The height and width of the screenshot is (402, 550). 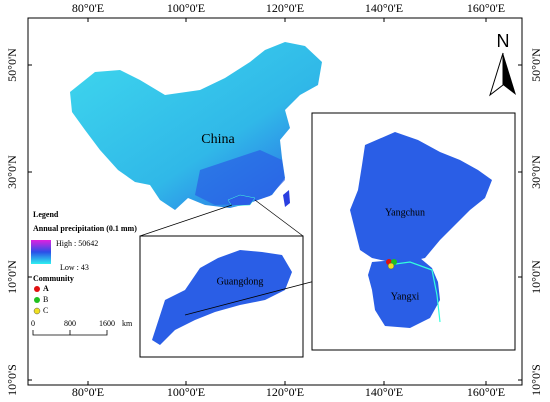 What do you see at coordinates (405, 296) in the screenshot?
I see `county-label: Yangxi` at bounding box center [405, 296].